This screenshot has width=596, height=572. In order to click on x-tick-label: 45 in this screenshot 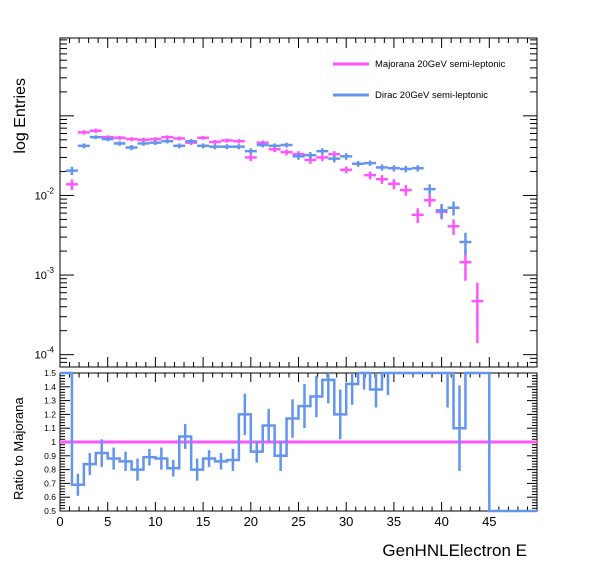, I will do `click(489, 521)`.